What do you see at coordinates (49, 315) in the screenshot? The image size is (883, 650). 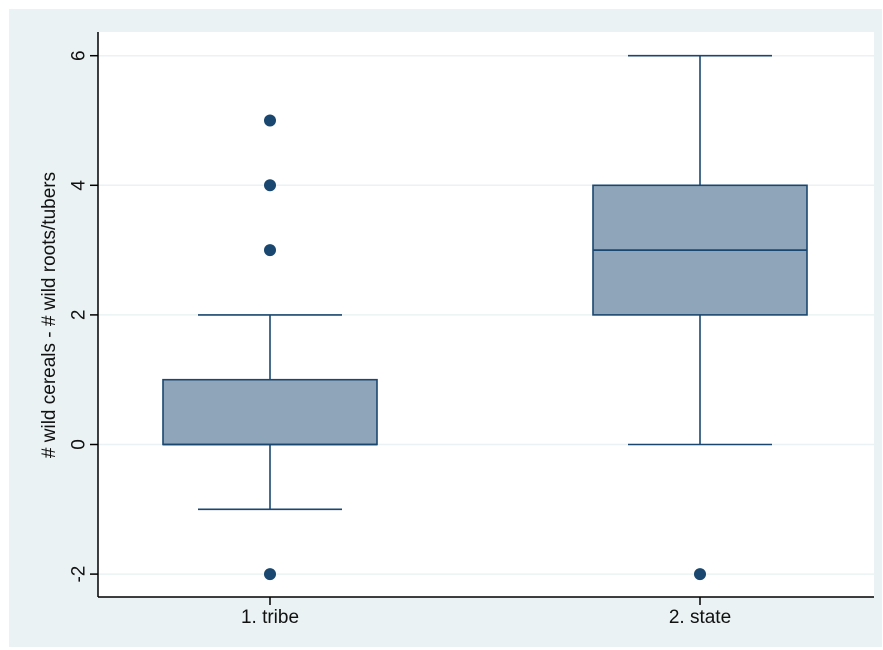 I see `y-axis-title: # wild cereals - # wild roots/tubers` at bounding box center [49, 315].